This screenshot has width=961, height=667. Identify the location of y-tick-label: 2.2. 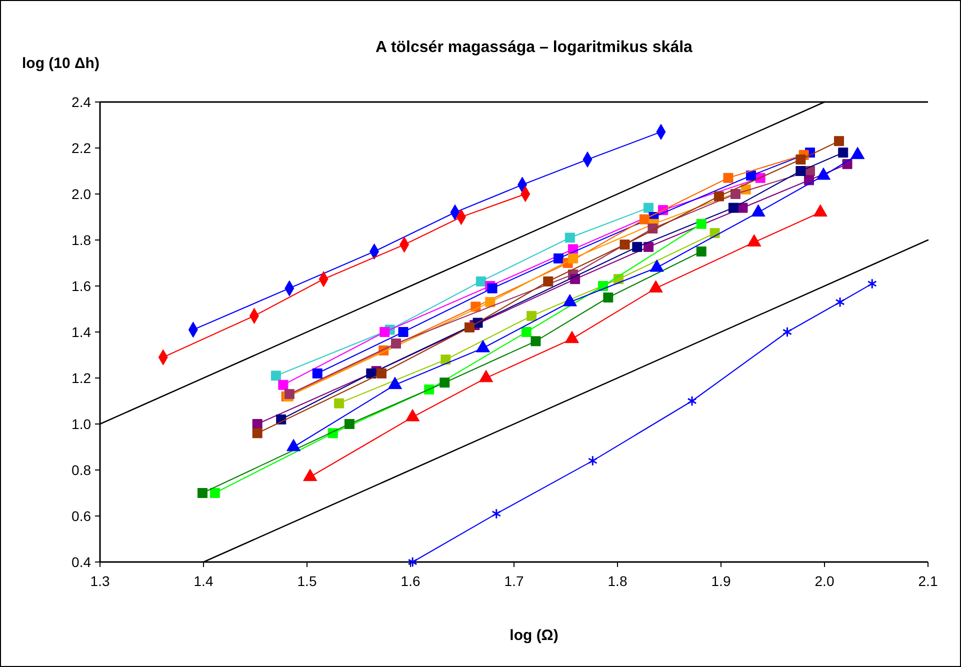
(82, 148).